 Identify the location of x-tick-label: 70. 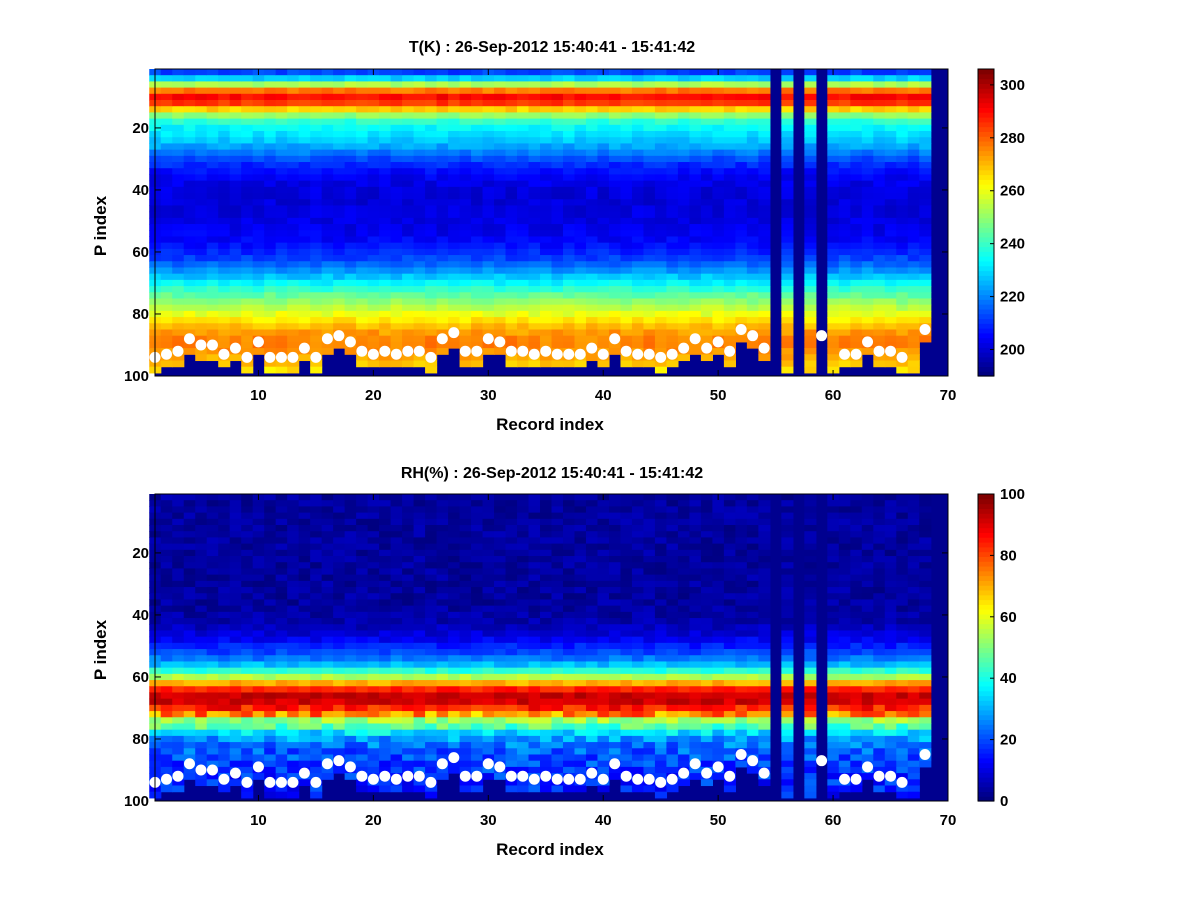
(948, 395).